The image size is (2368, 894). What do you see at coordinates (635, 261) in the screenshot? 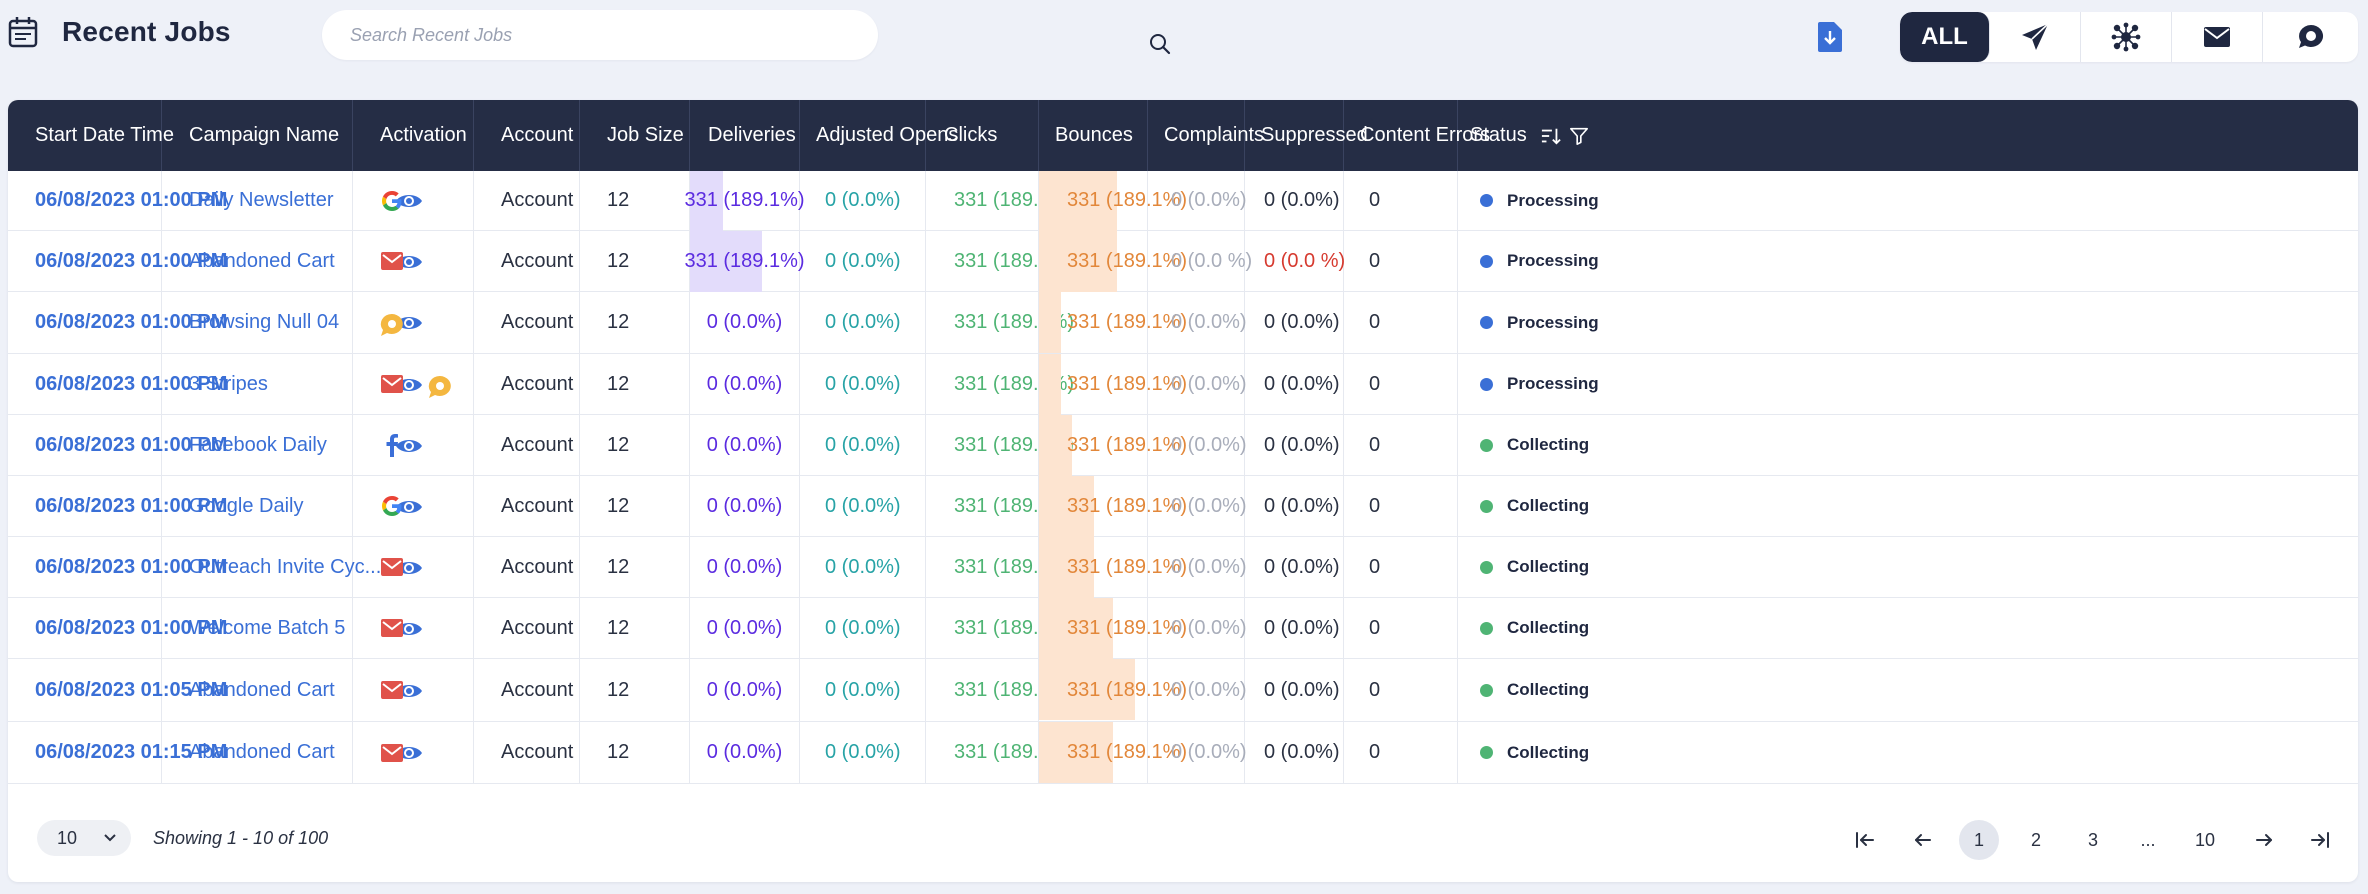
I see `job-size-cell: 12` at bounding box center [635, 261].